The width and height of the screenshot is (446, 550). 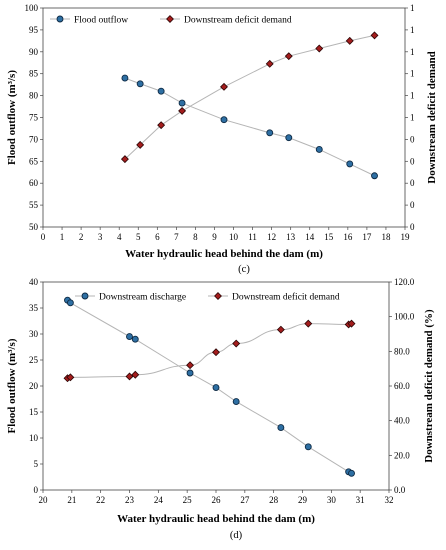 I want to click on y2-tick-label: 120.0, so click(x=404, y=282).